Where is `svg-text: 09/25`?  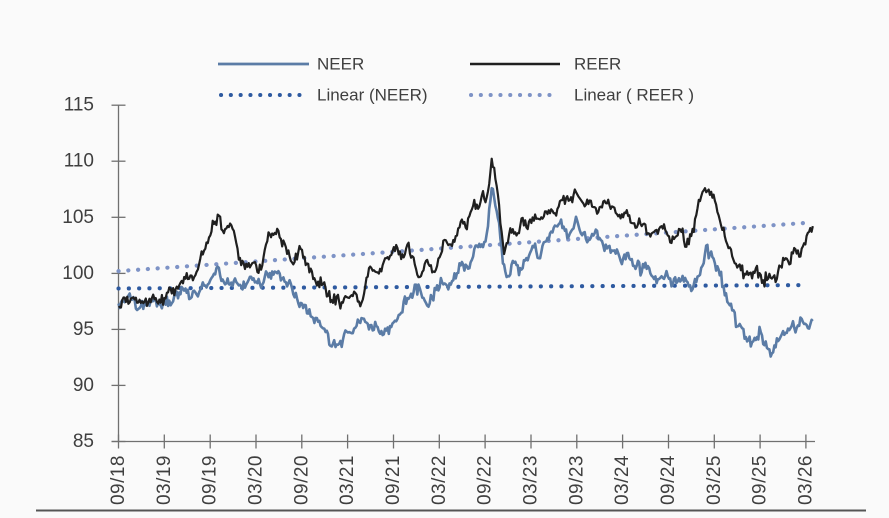
svg-text: 09/25 is located at coordinates (760, 480).